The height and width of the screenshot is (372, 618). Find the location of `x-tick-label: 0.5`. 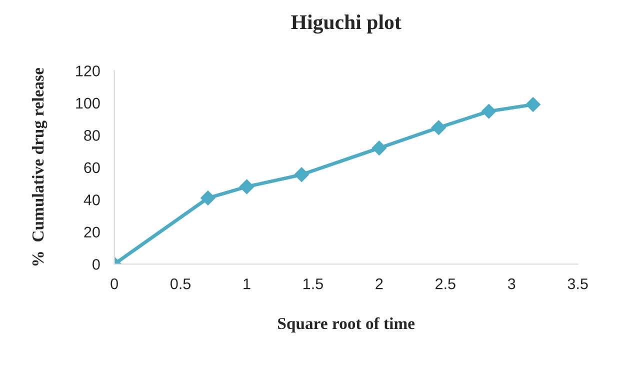

x-tick-label: 0.5 is located at coordinates (180, 284).